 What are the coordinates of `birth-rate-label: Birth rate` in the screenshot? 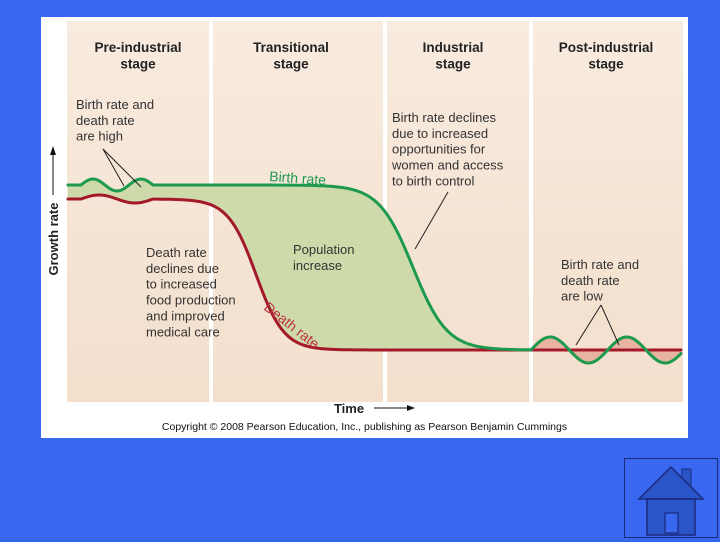 It's located at (298, 178).